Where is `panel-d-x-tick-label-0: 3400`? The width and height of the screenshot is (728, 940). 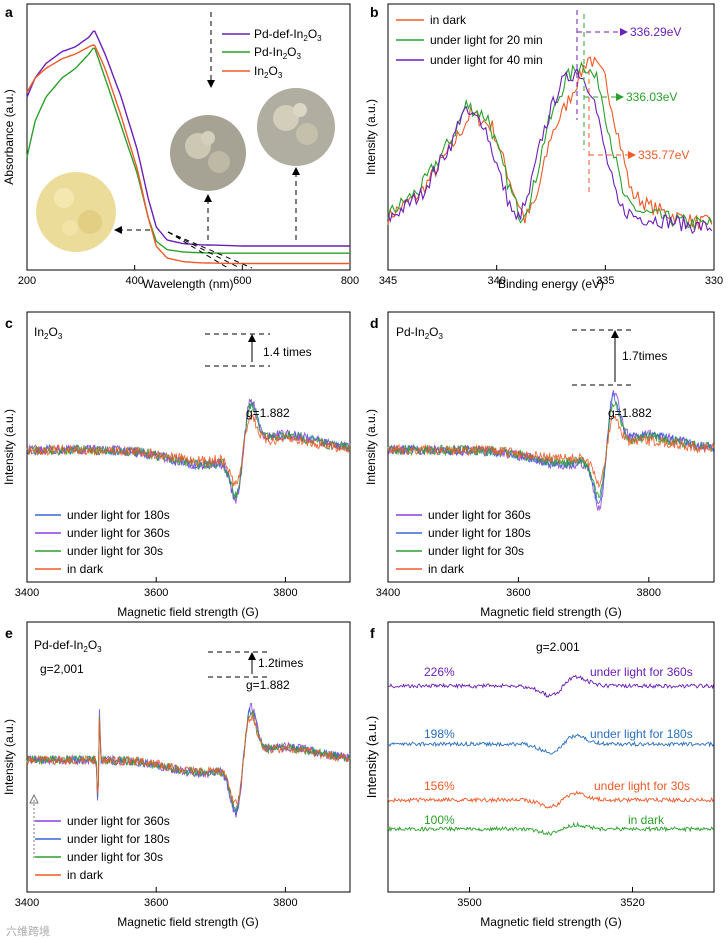
panel-d-x-tick-label-0: 3400 is located at coordinates (388, 593).